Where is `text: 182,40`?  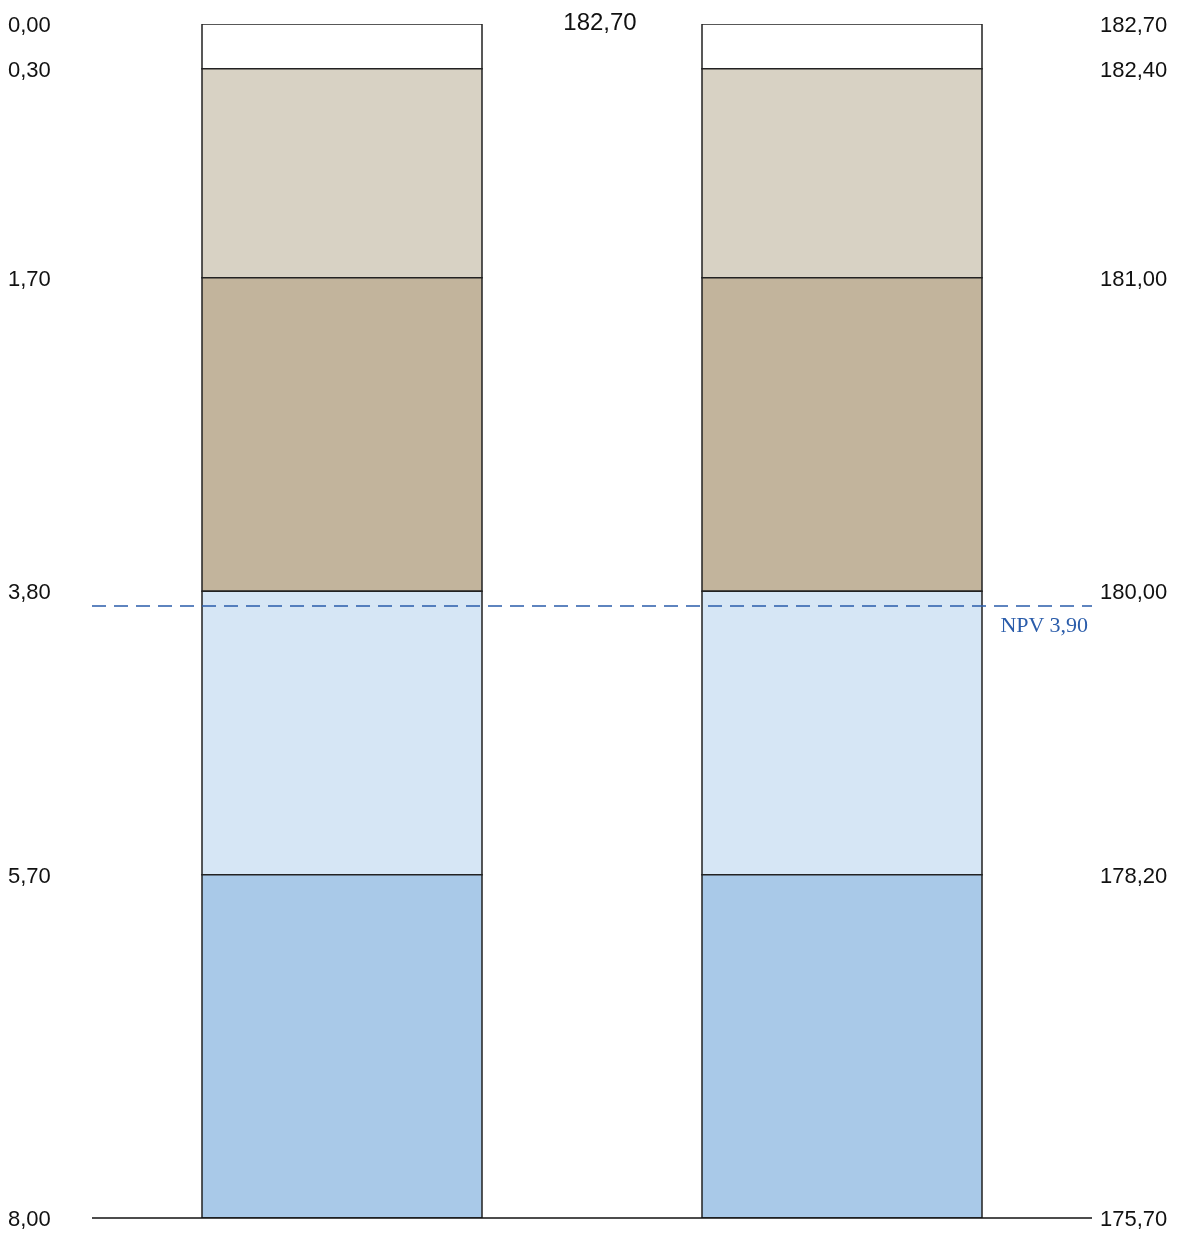
text: 182,40 is located at coordinates (1134, 69).